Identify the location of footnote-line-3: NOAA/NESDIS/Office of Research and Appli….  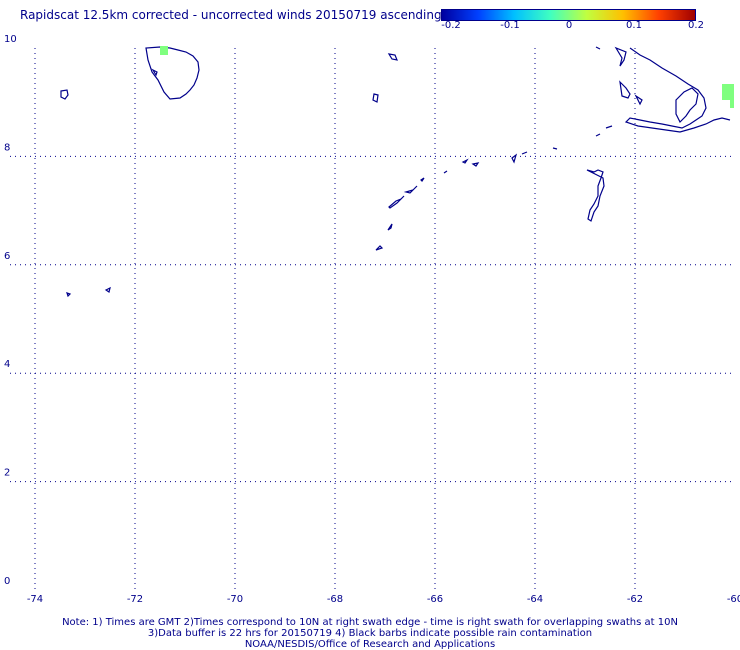
(370, 644).